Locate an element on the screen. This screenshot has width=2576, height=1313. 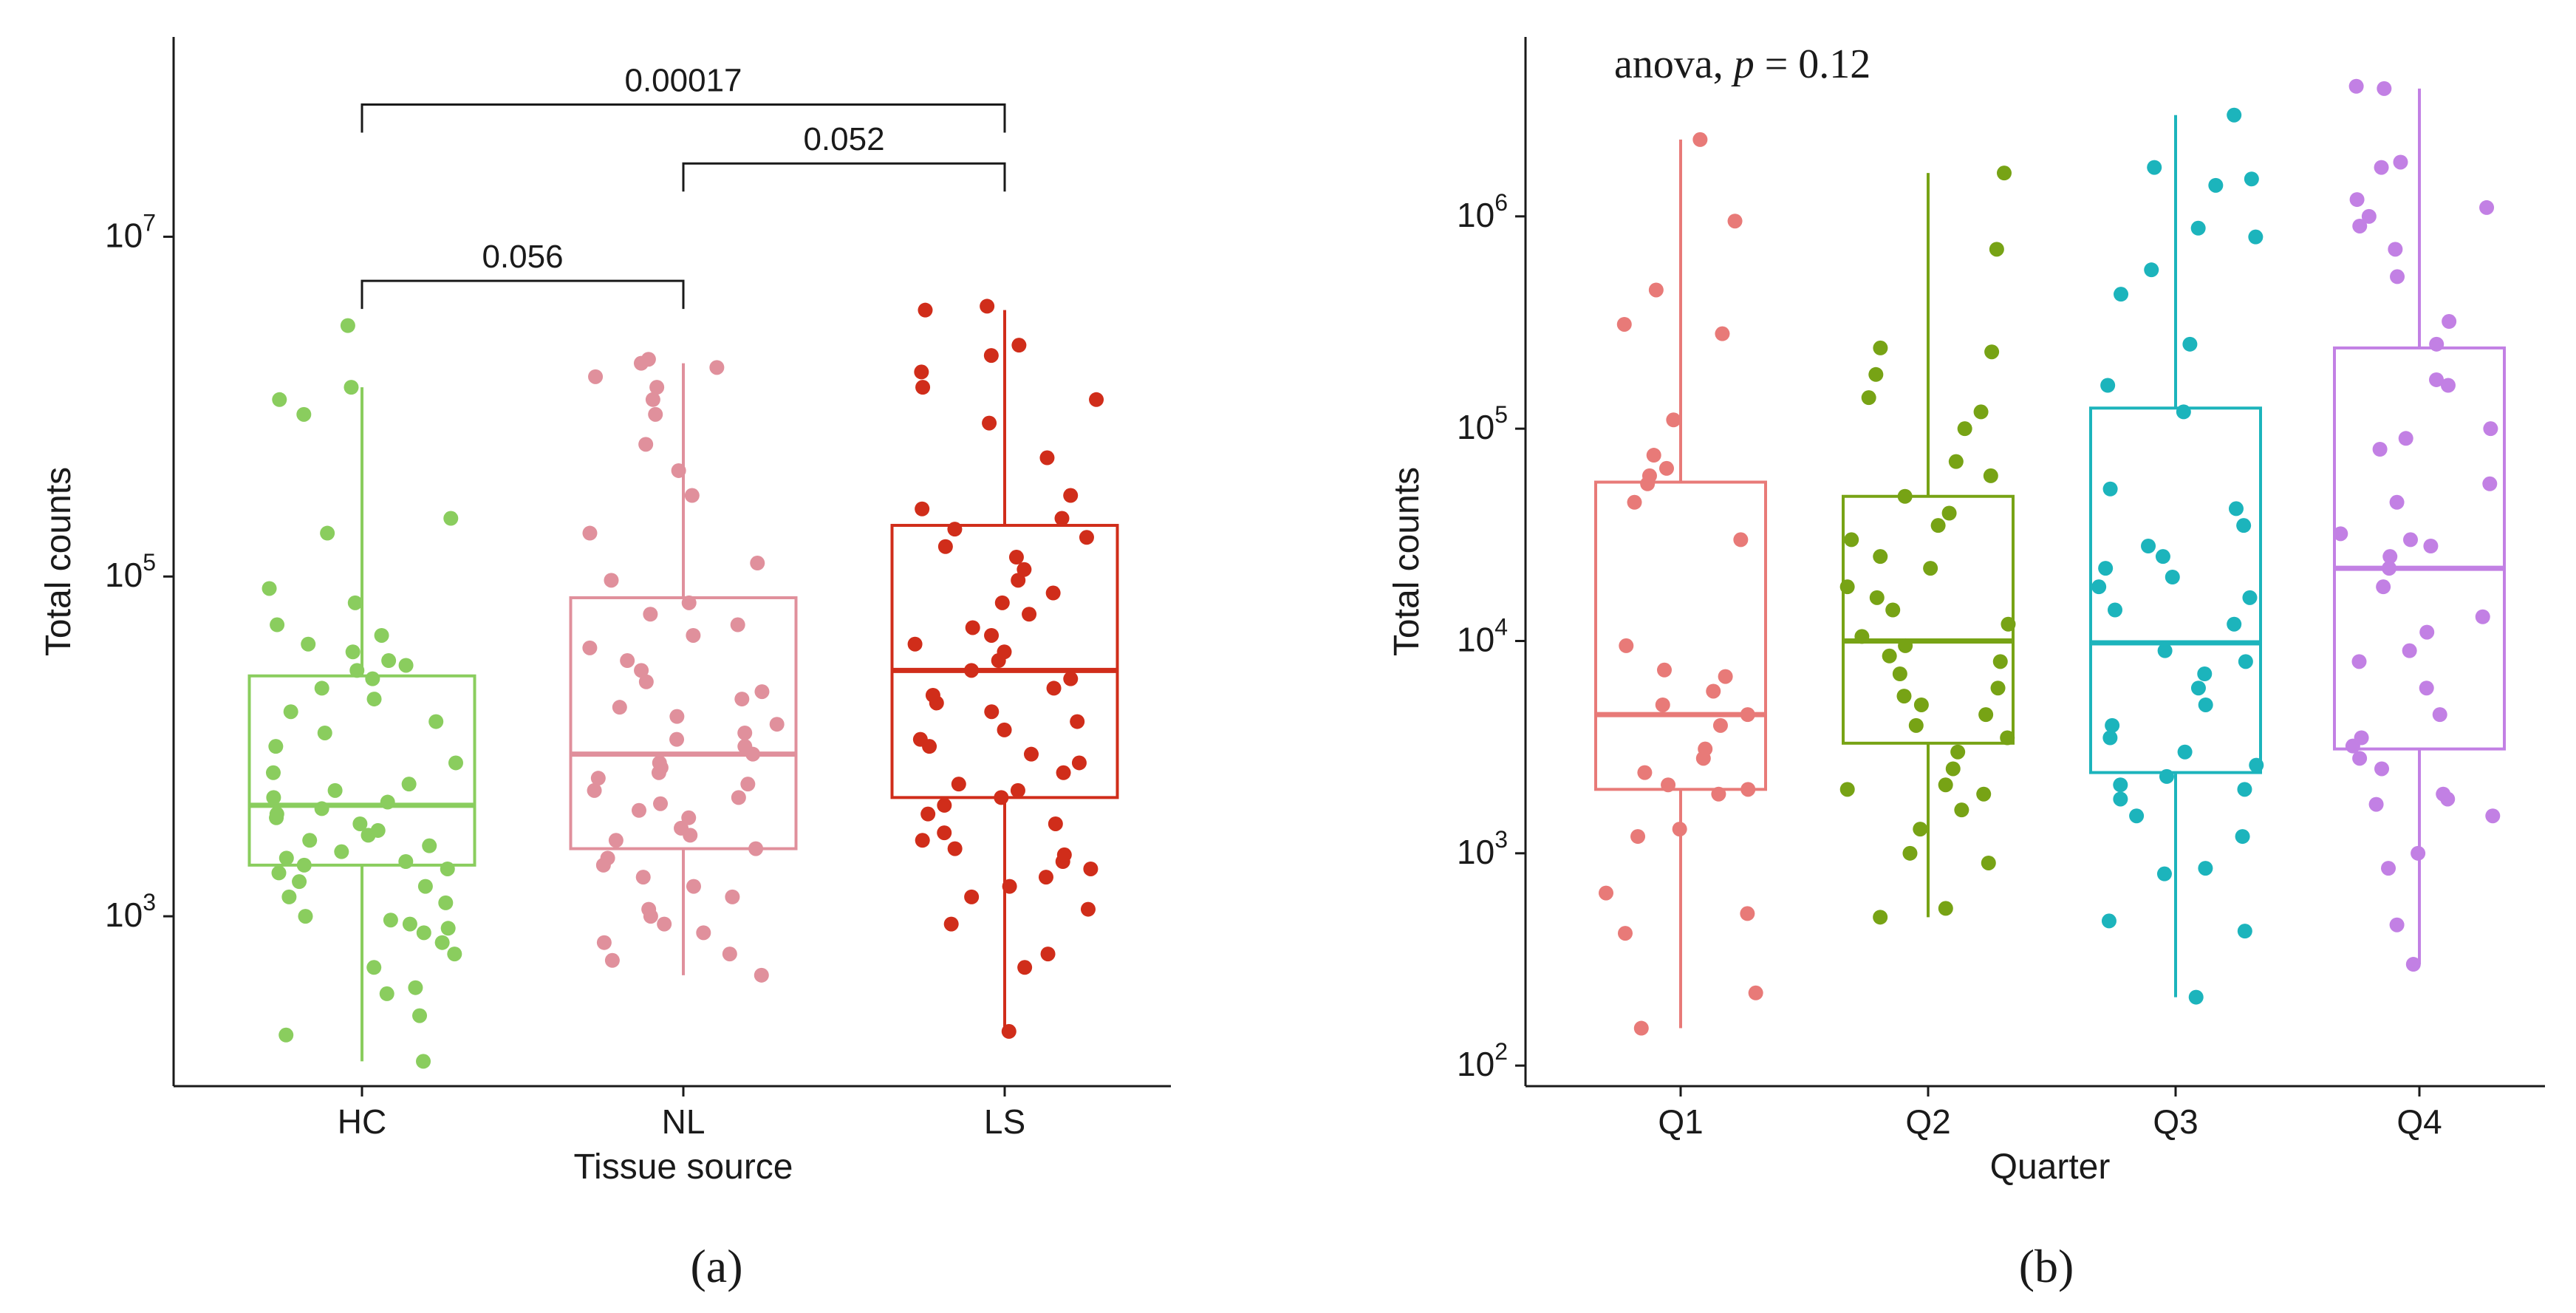
y-tick-label: 10⁵ is located at coordinates (130, 571).